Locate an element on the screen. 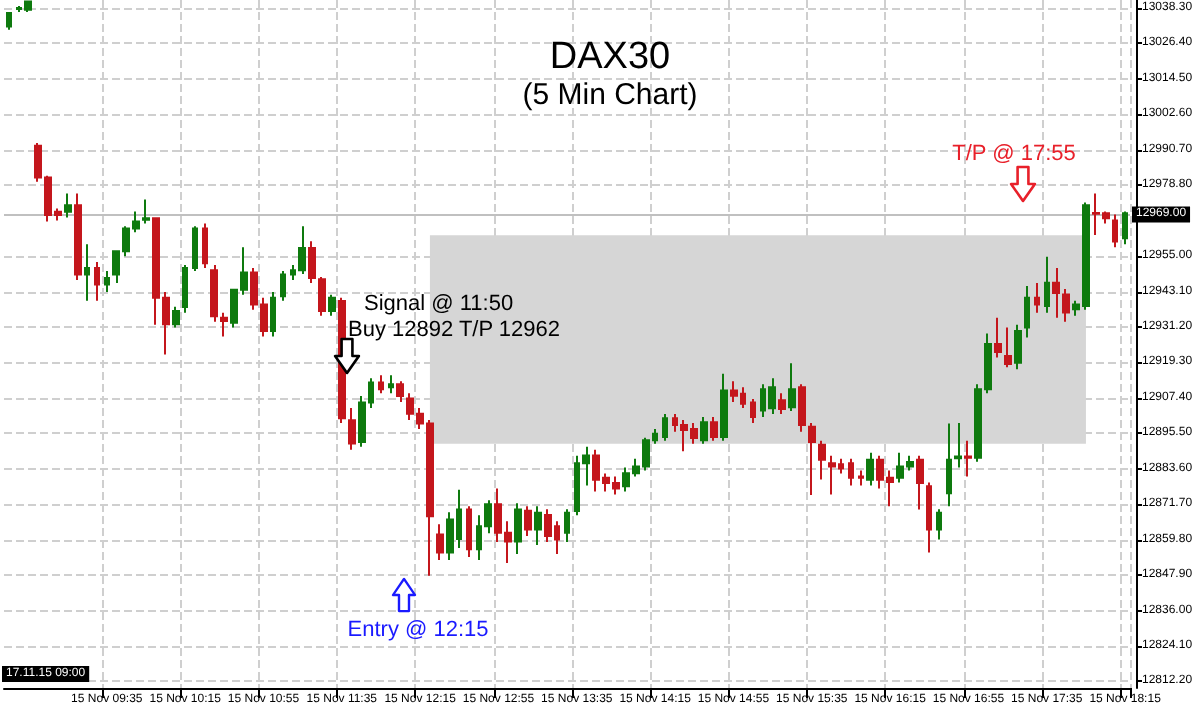 The width and height of the screenshot is (1200, 710). text: (5 Min Chart) is located at coordinates (610, 95).